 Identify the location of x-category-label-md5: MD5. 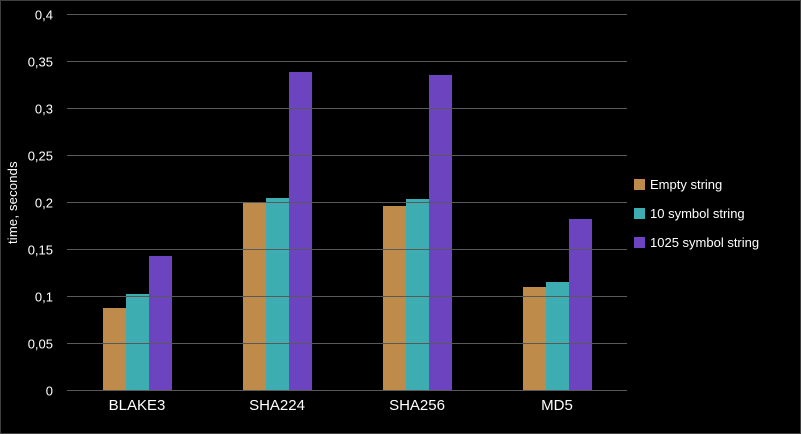
(557, 405).